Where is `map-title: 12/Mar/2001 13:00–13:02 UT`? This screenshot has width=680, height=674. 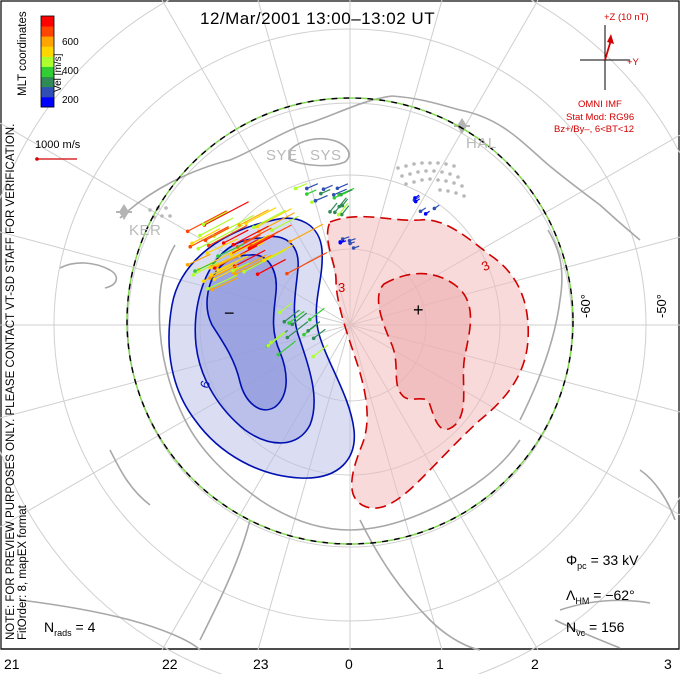
map-title: 12/Mar/2001 13:00–13:02 UT is located at coordinates (318, 18).